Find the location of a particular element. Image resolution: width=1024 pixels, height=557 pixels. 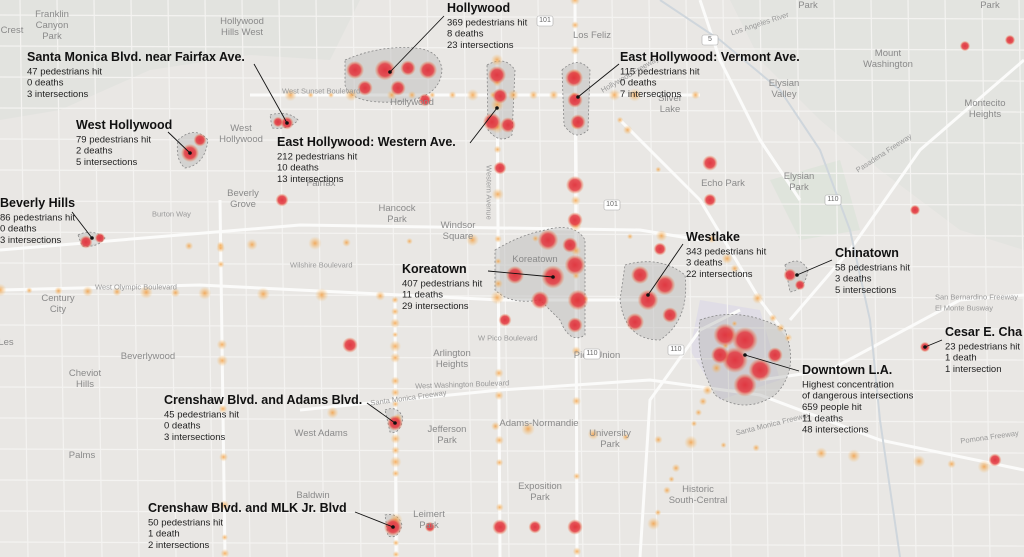

callout-line: 13 intersections is located at coordinates (310, 179).